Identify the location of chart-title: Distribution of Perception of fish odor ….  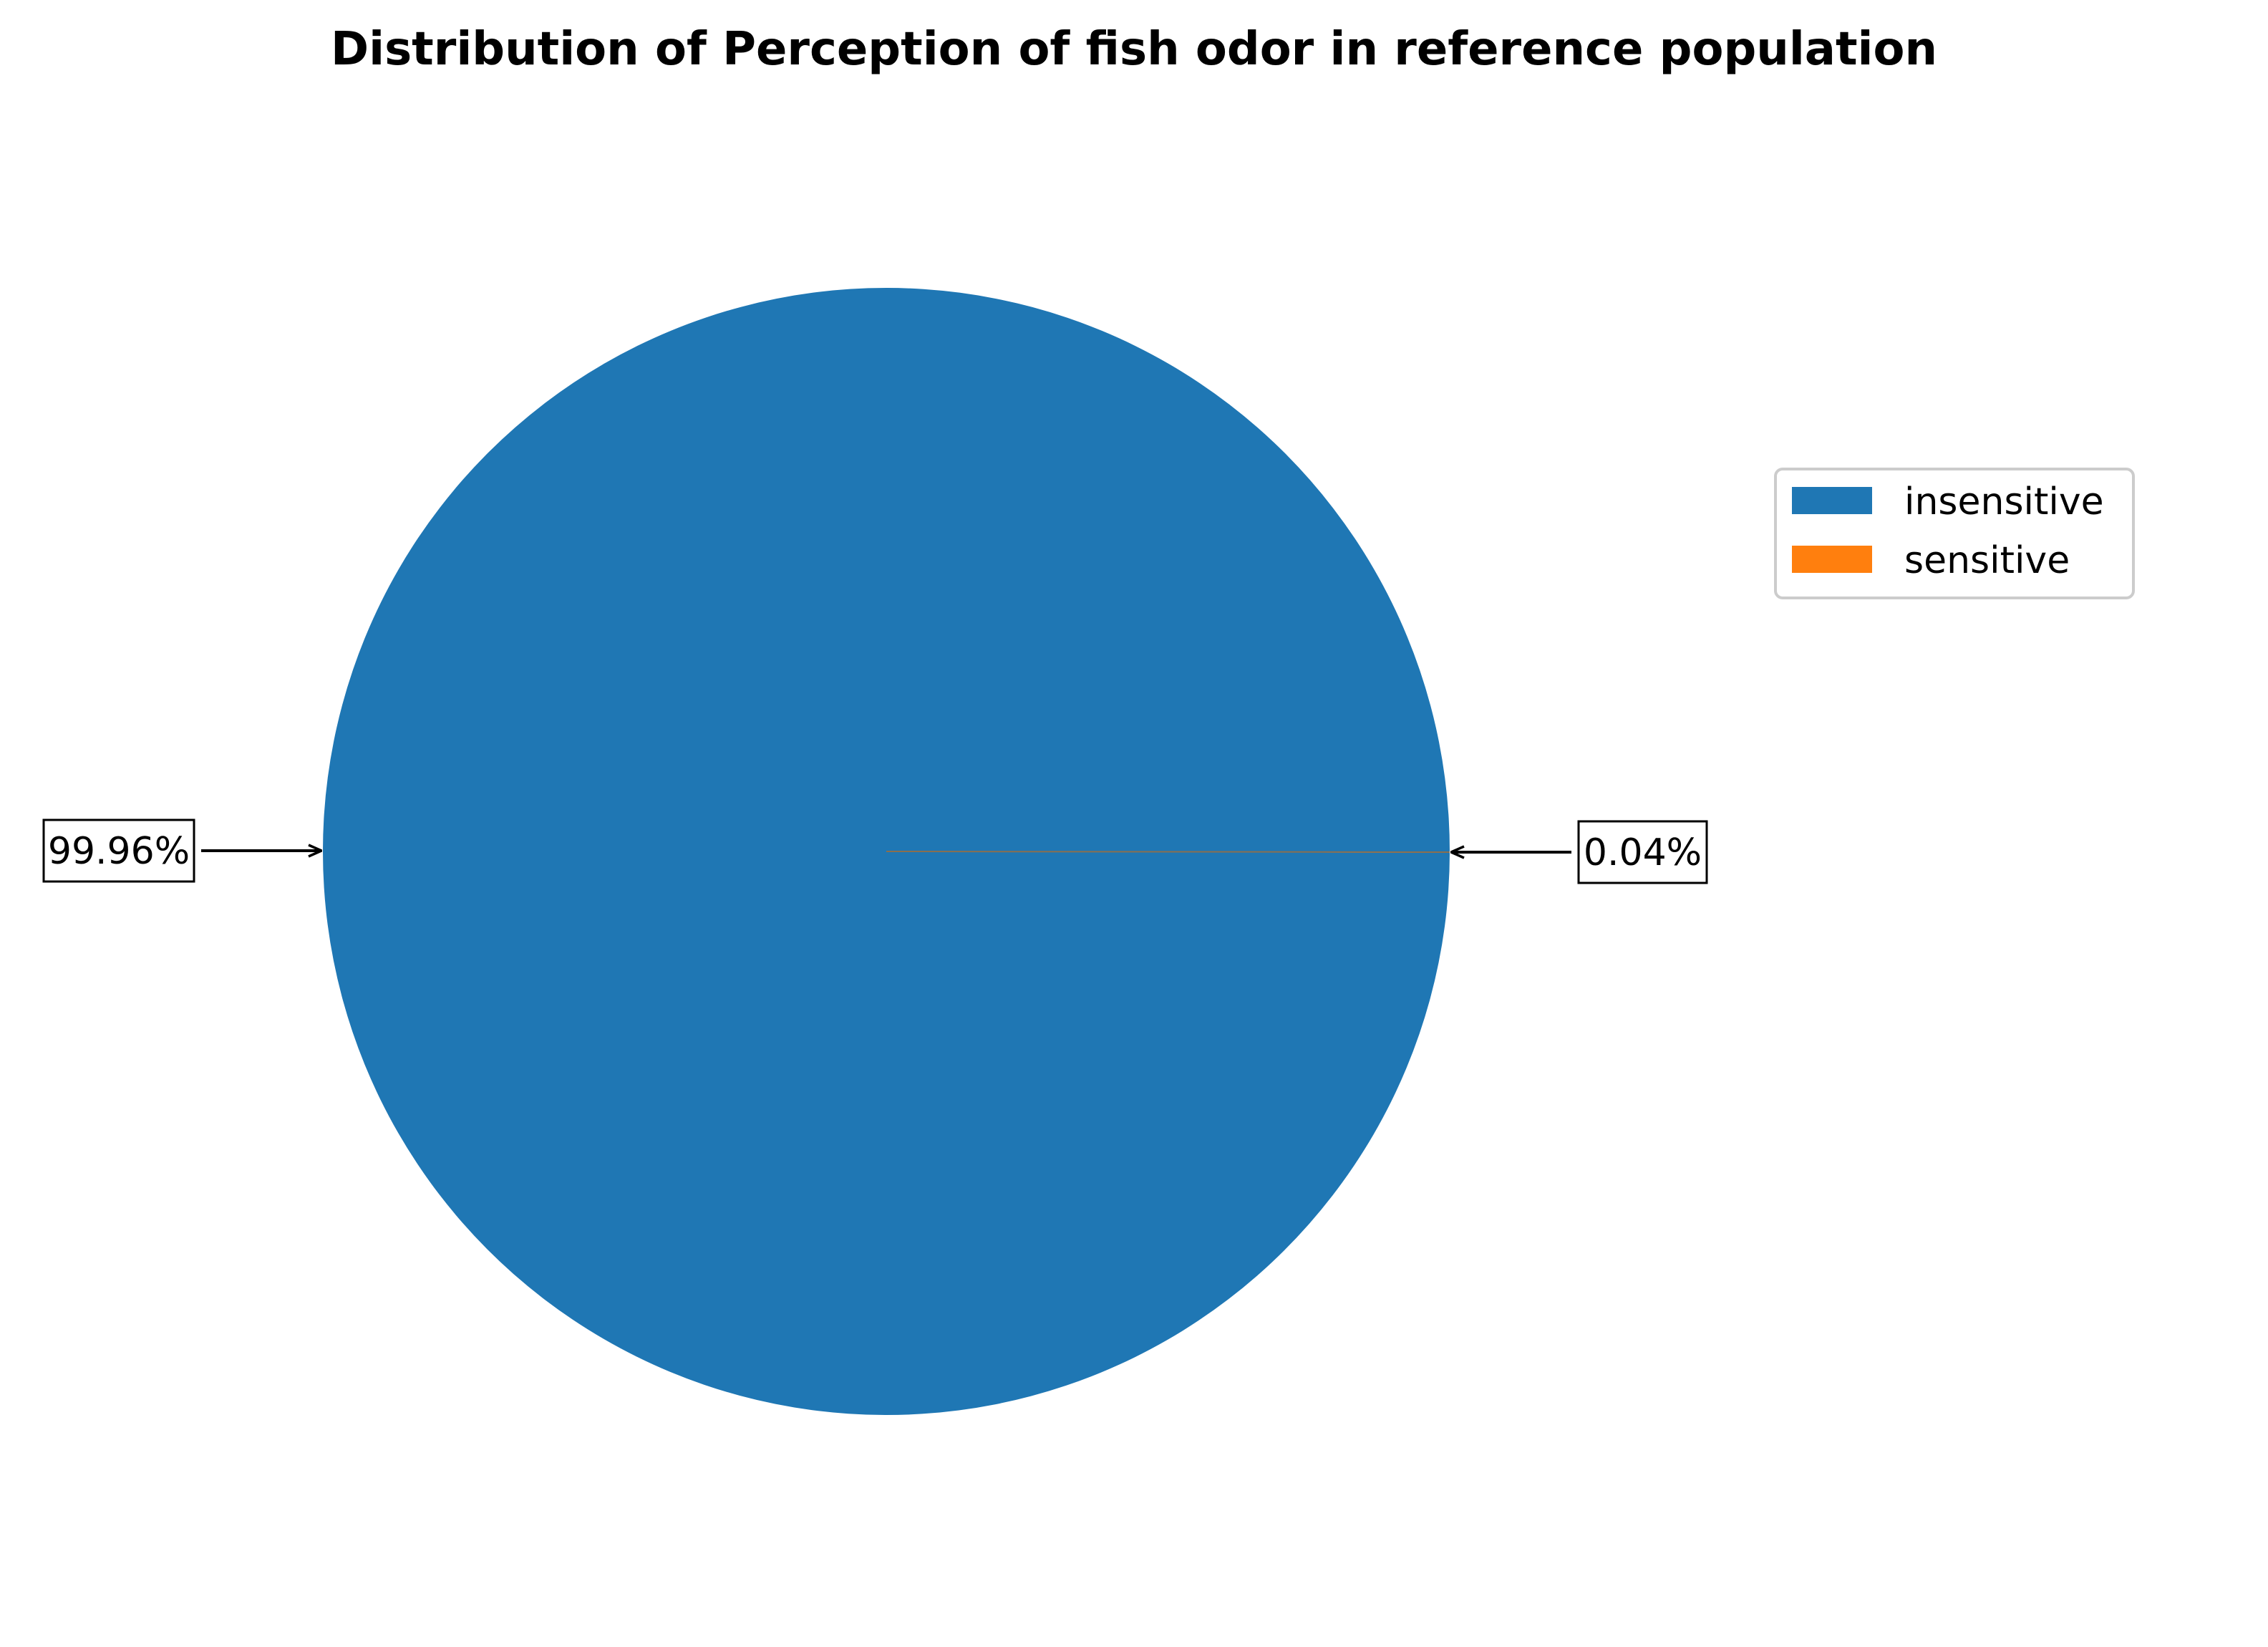
(1134, 50).